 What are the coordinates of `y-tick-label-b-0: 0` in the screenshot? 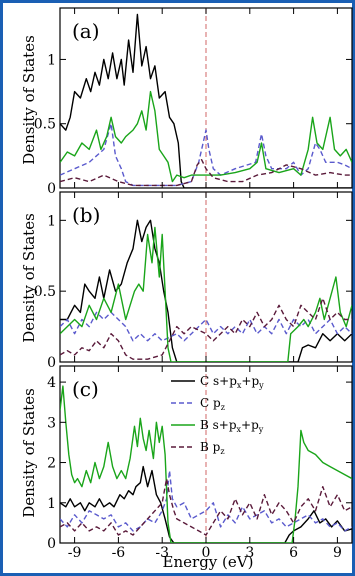 It's located at (51, 363).